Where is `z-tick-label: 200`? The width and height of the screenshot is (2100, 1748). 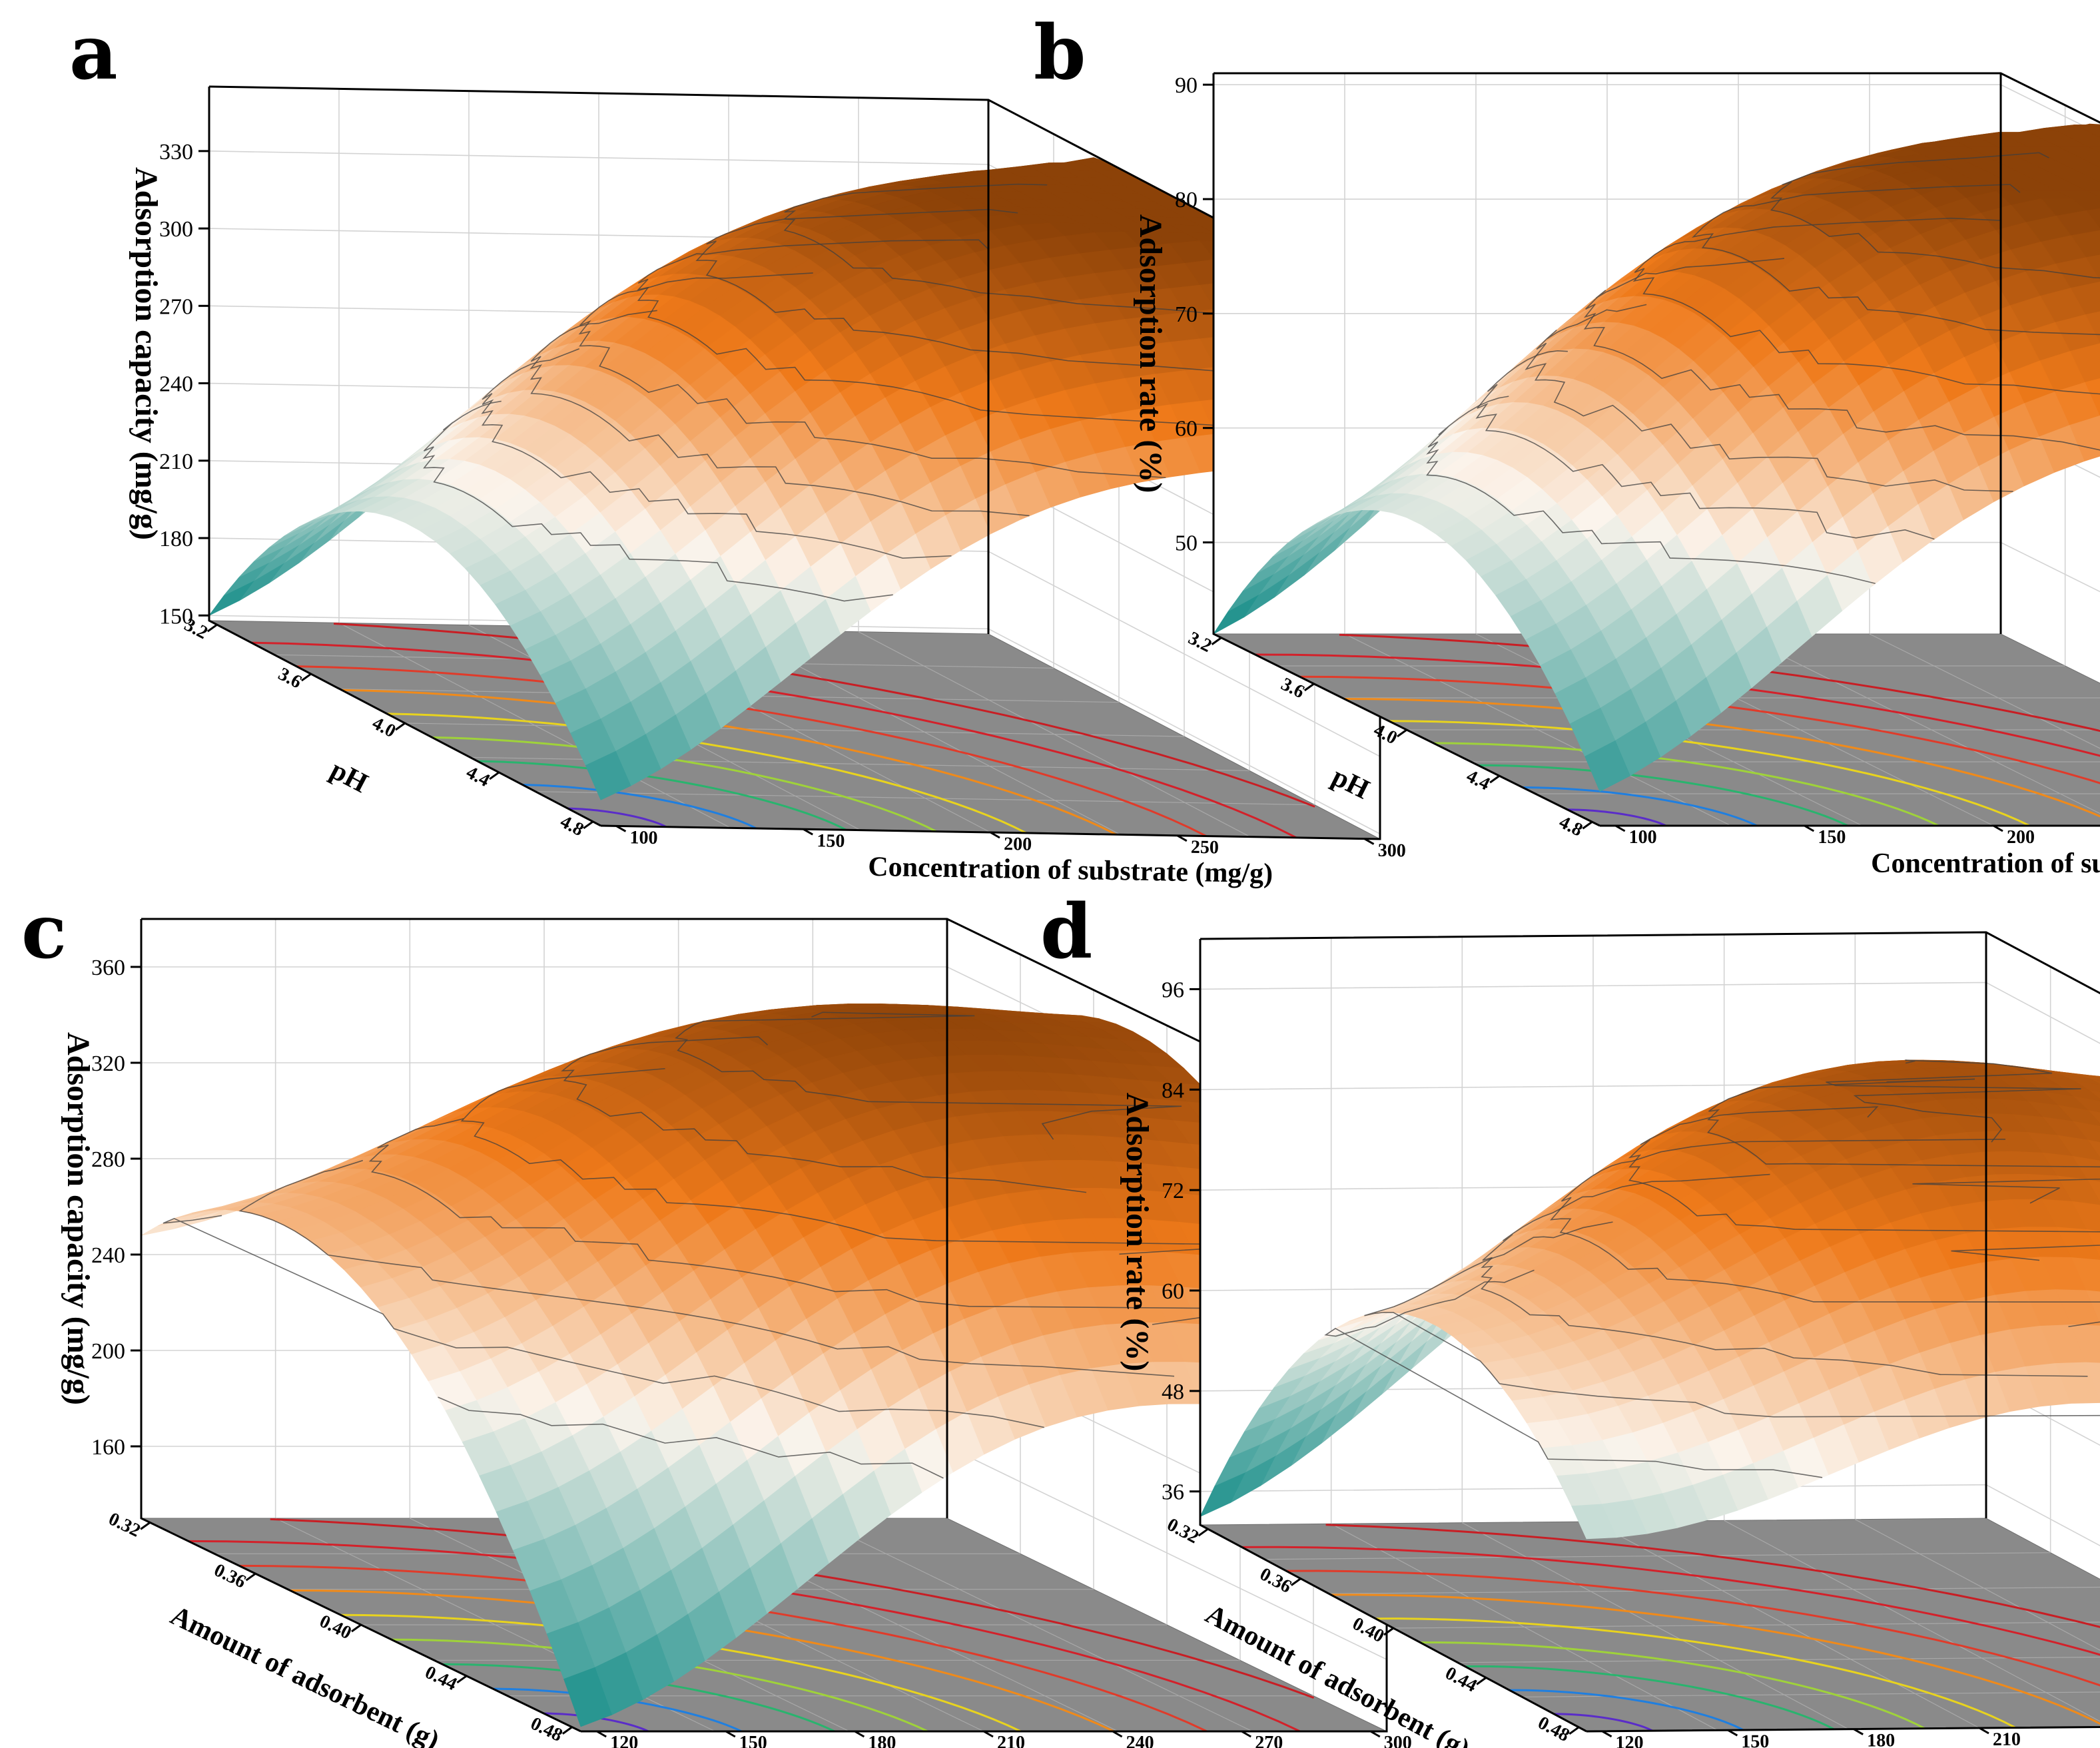
z-tick-label: 200 is located at coordinates (108, 1351).